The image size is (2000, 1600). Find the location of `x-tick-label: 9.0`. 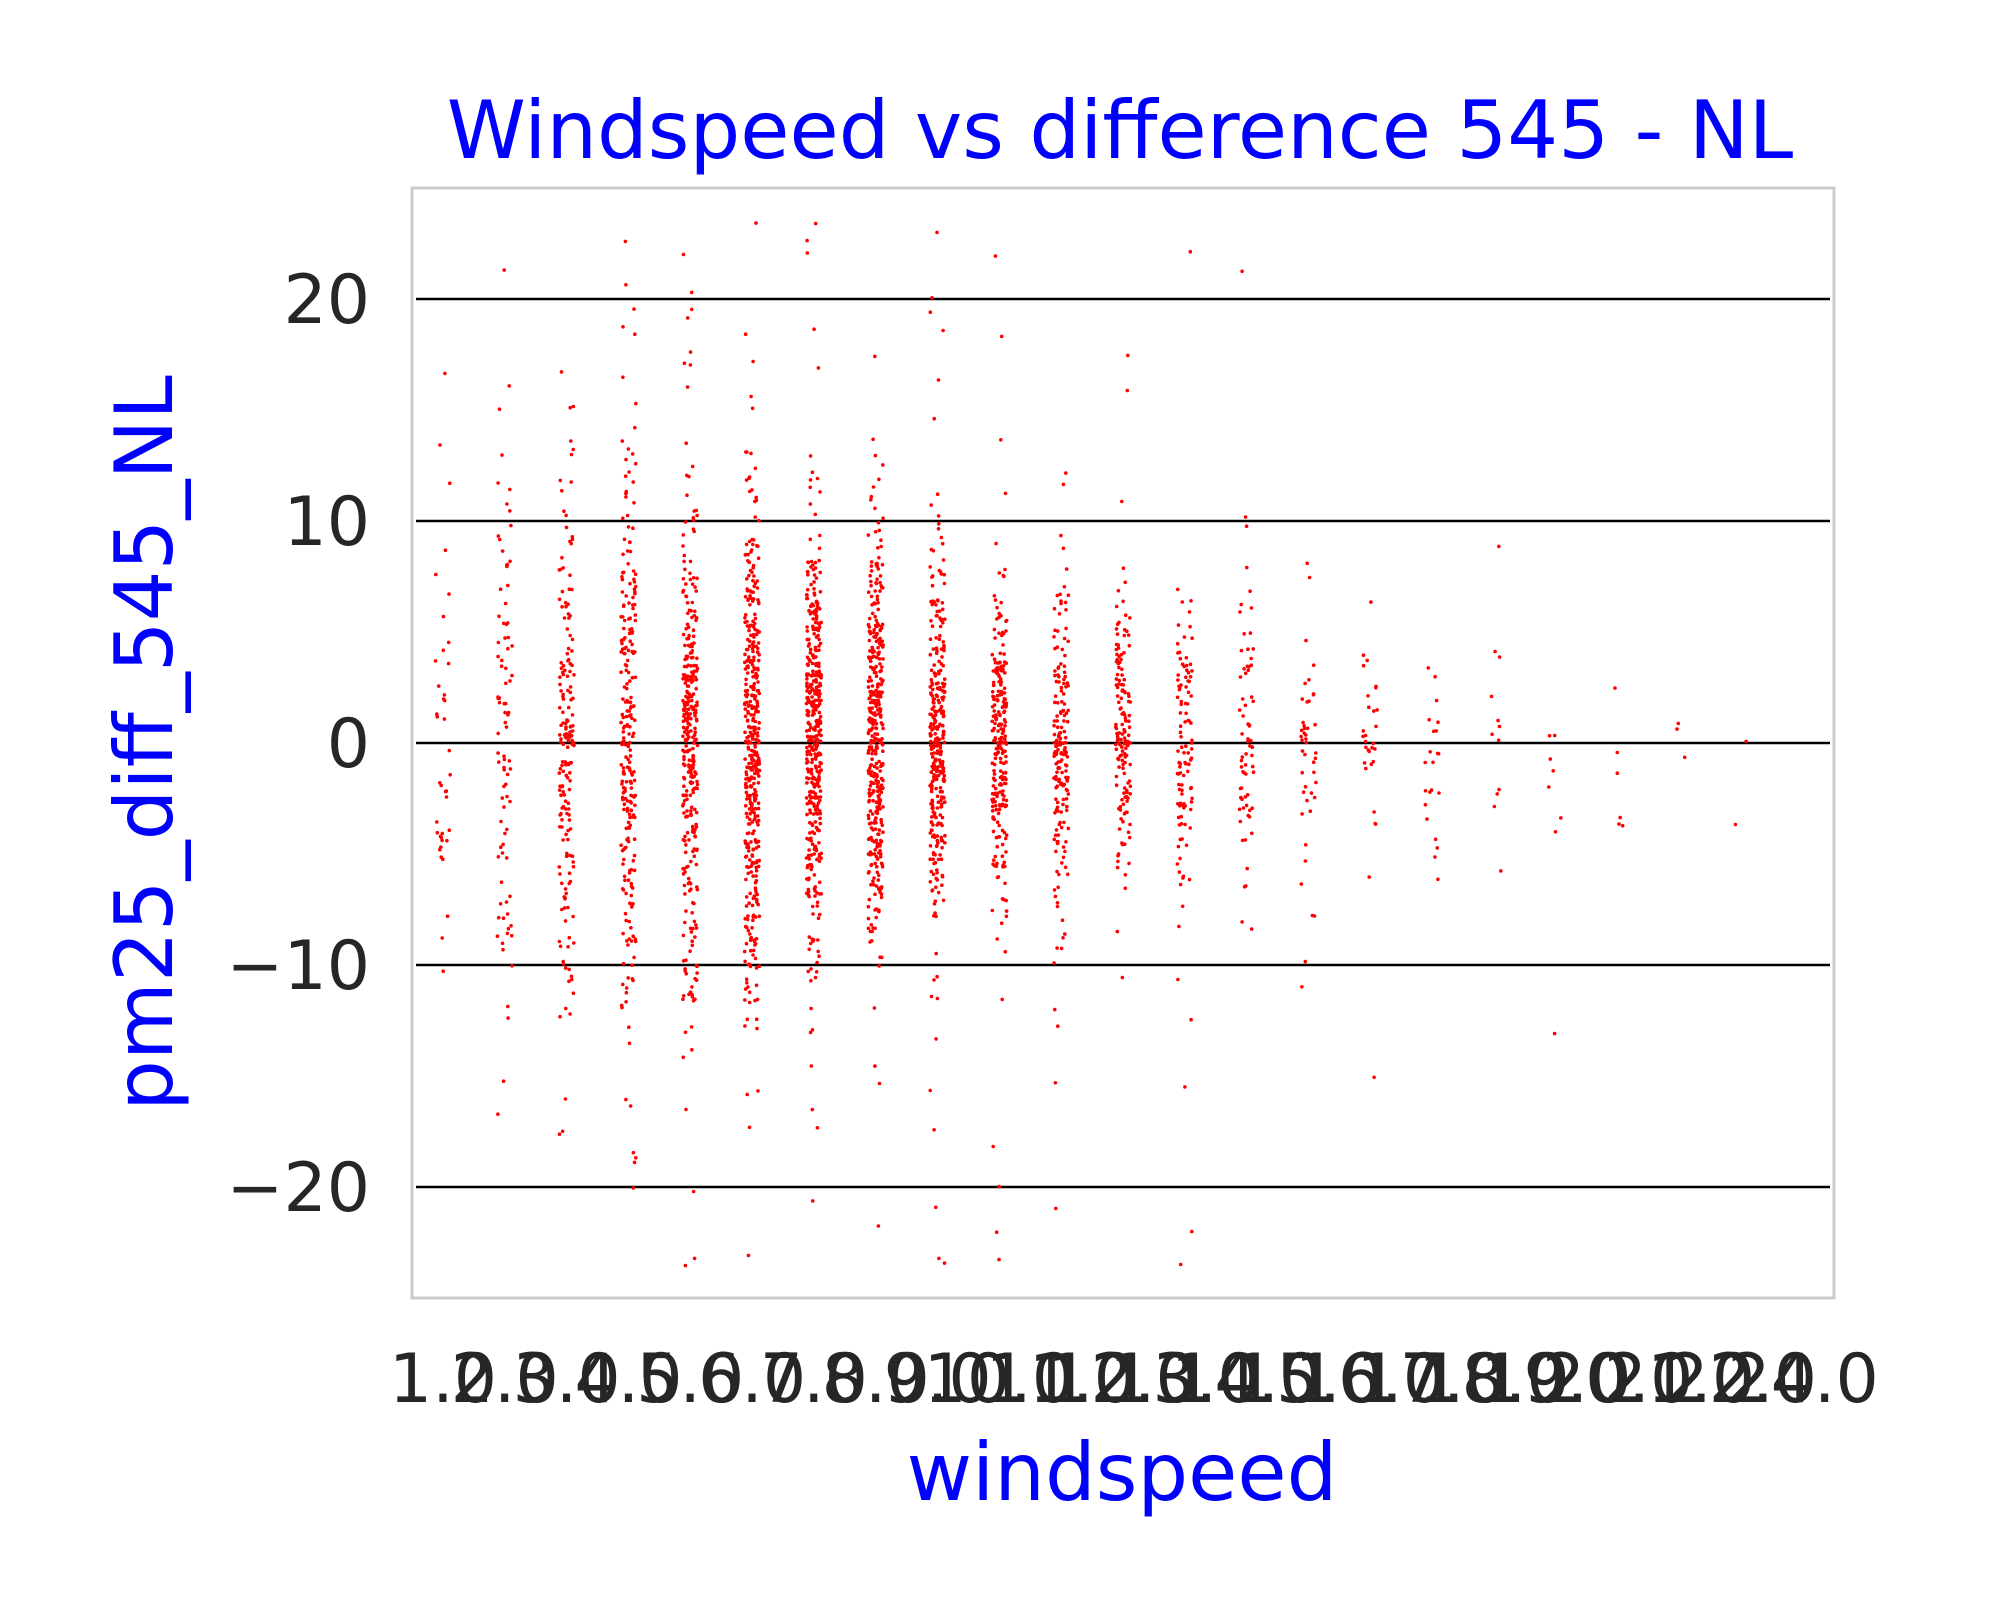

x-tick-label: 9.0 is located at coordinates (937, 1379).